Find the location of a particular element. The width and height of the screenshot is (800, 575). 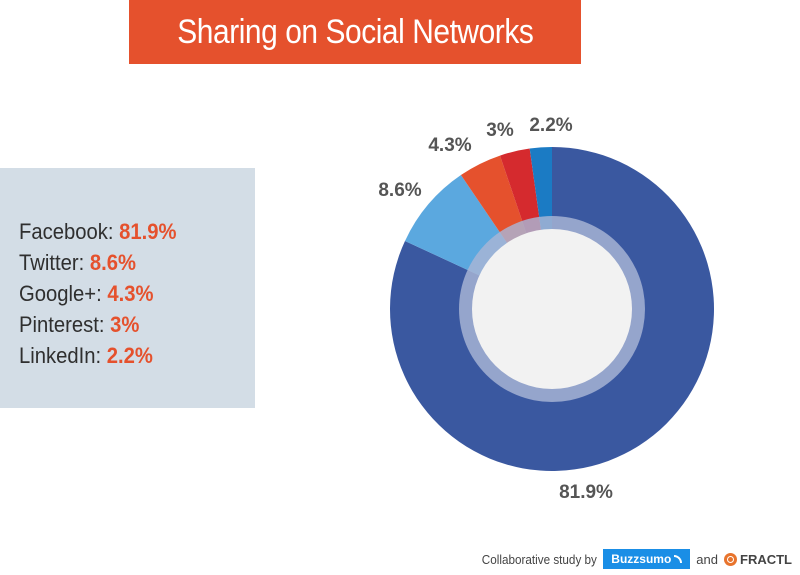

data-label-pinterest: 3% is located at coordinates (500, 130).